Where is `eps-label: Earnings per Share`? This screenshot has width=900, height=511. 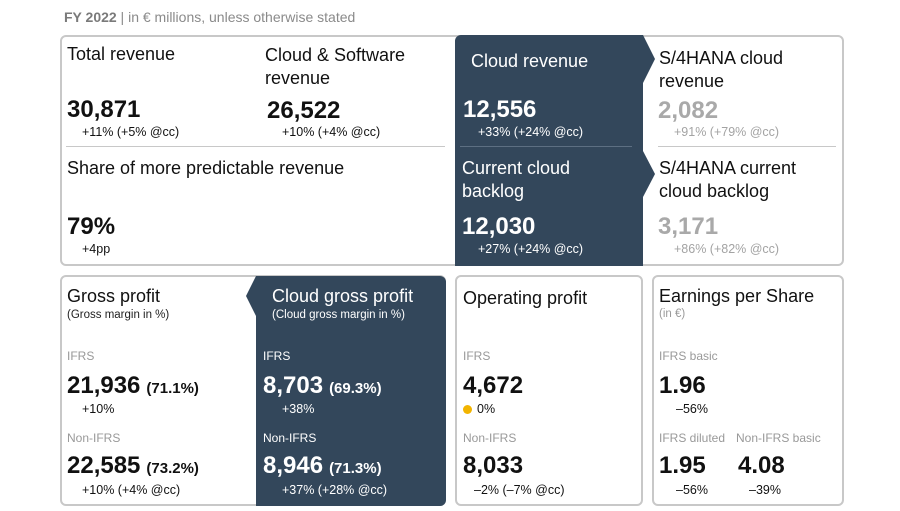
eps-label: Earnings per Share is located at coordinates (737, 296).